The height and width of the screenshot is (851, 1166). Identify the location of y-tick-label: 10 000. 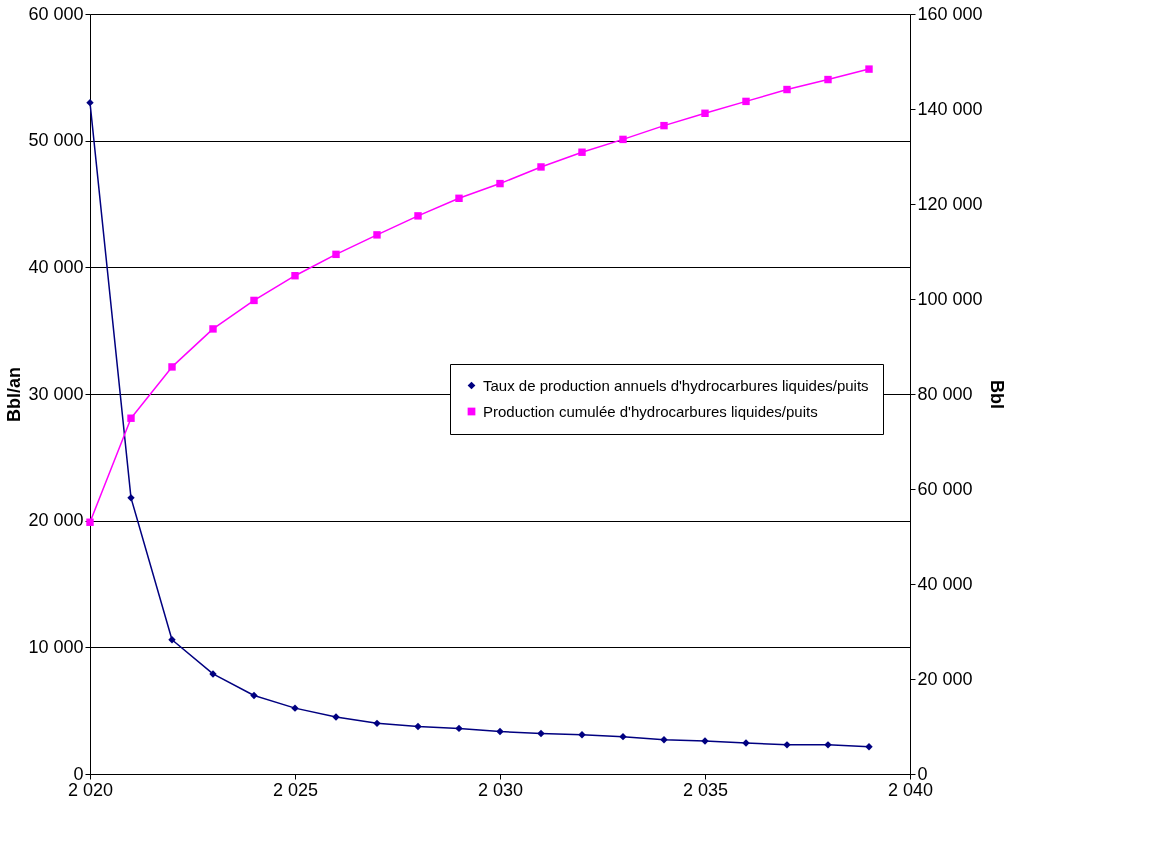
(56, 646).